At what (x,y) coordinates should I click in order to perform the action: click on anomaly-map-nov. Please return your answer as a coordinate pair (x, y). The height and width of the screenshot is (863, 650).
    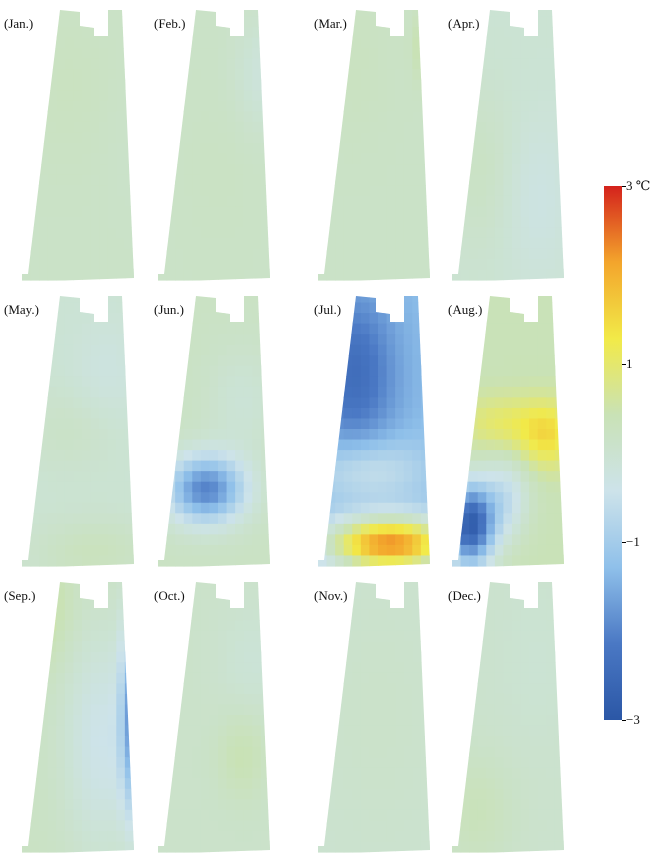
    Looking at the image, I should click on (374, 717).